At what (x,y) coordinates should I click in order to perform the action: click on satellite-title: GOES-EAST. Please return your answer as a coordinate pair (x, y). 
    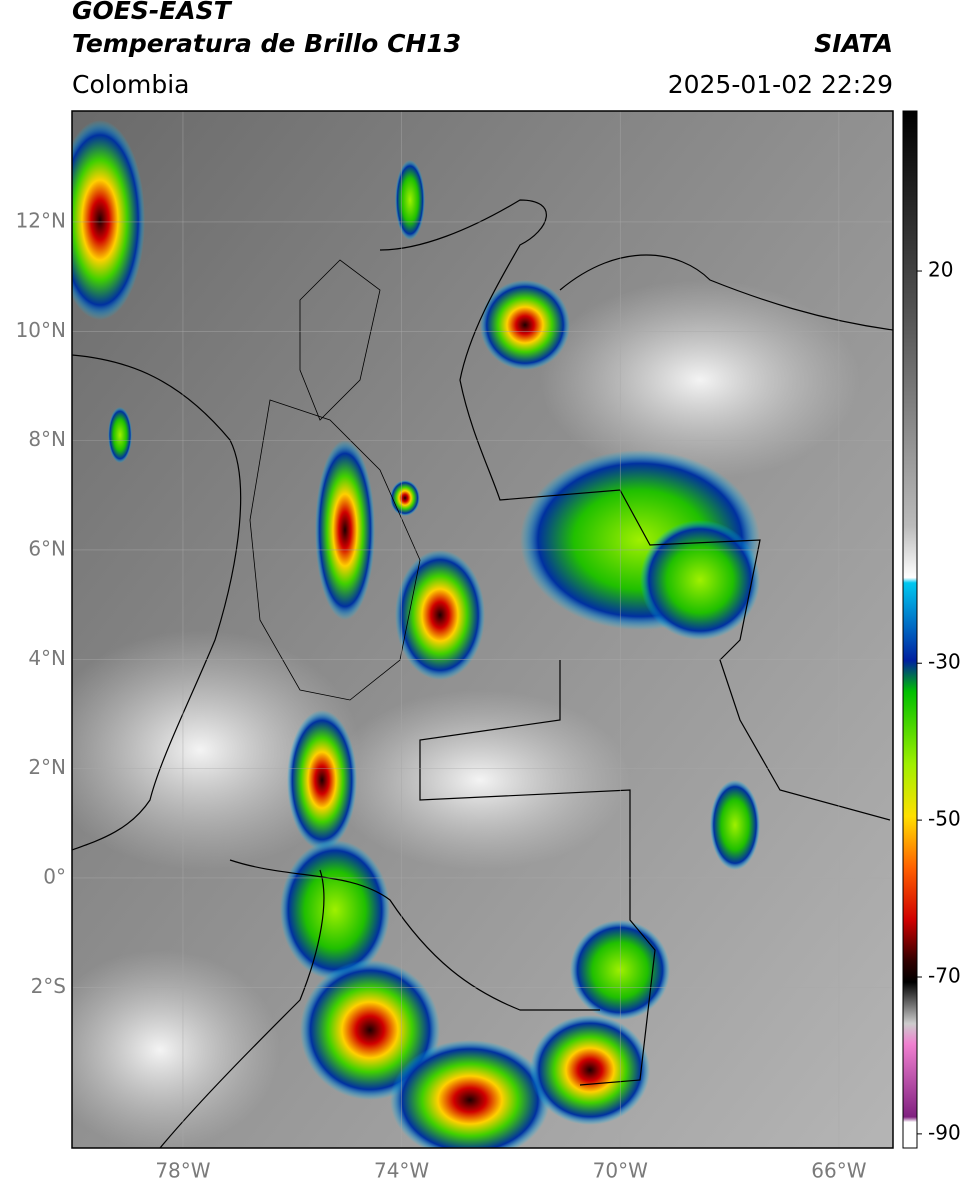
    Looking at the image, I should click on (152, 12).